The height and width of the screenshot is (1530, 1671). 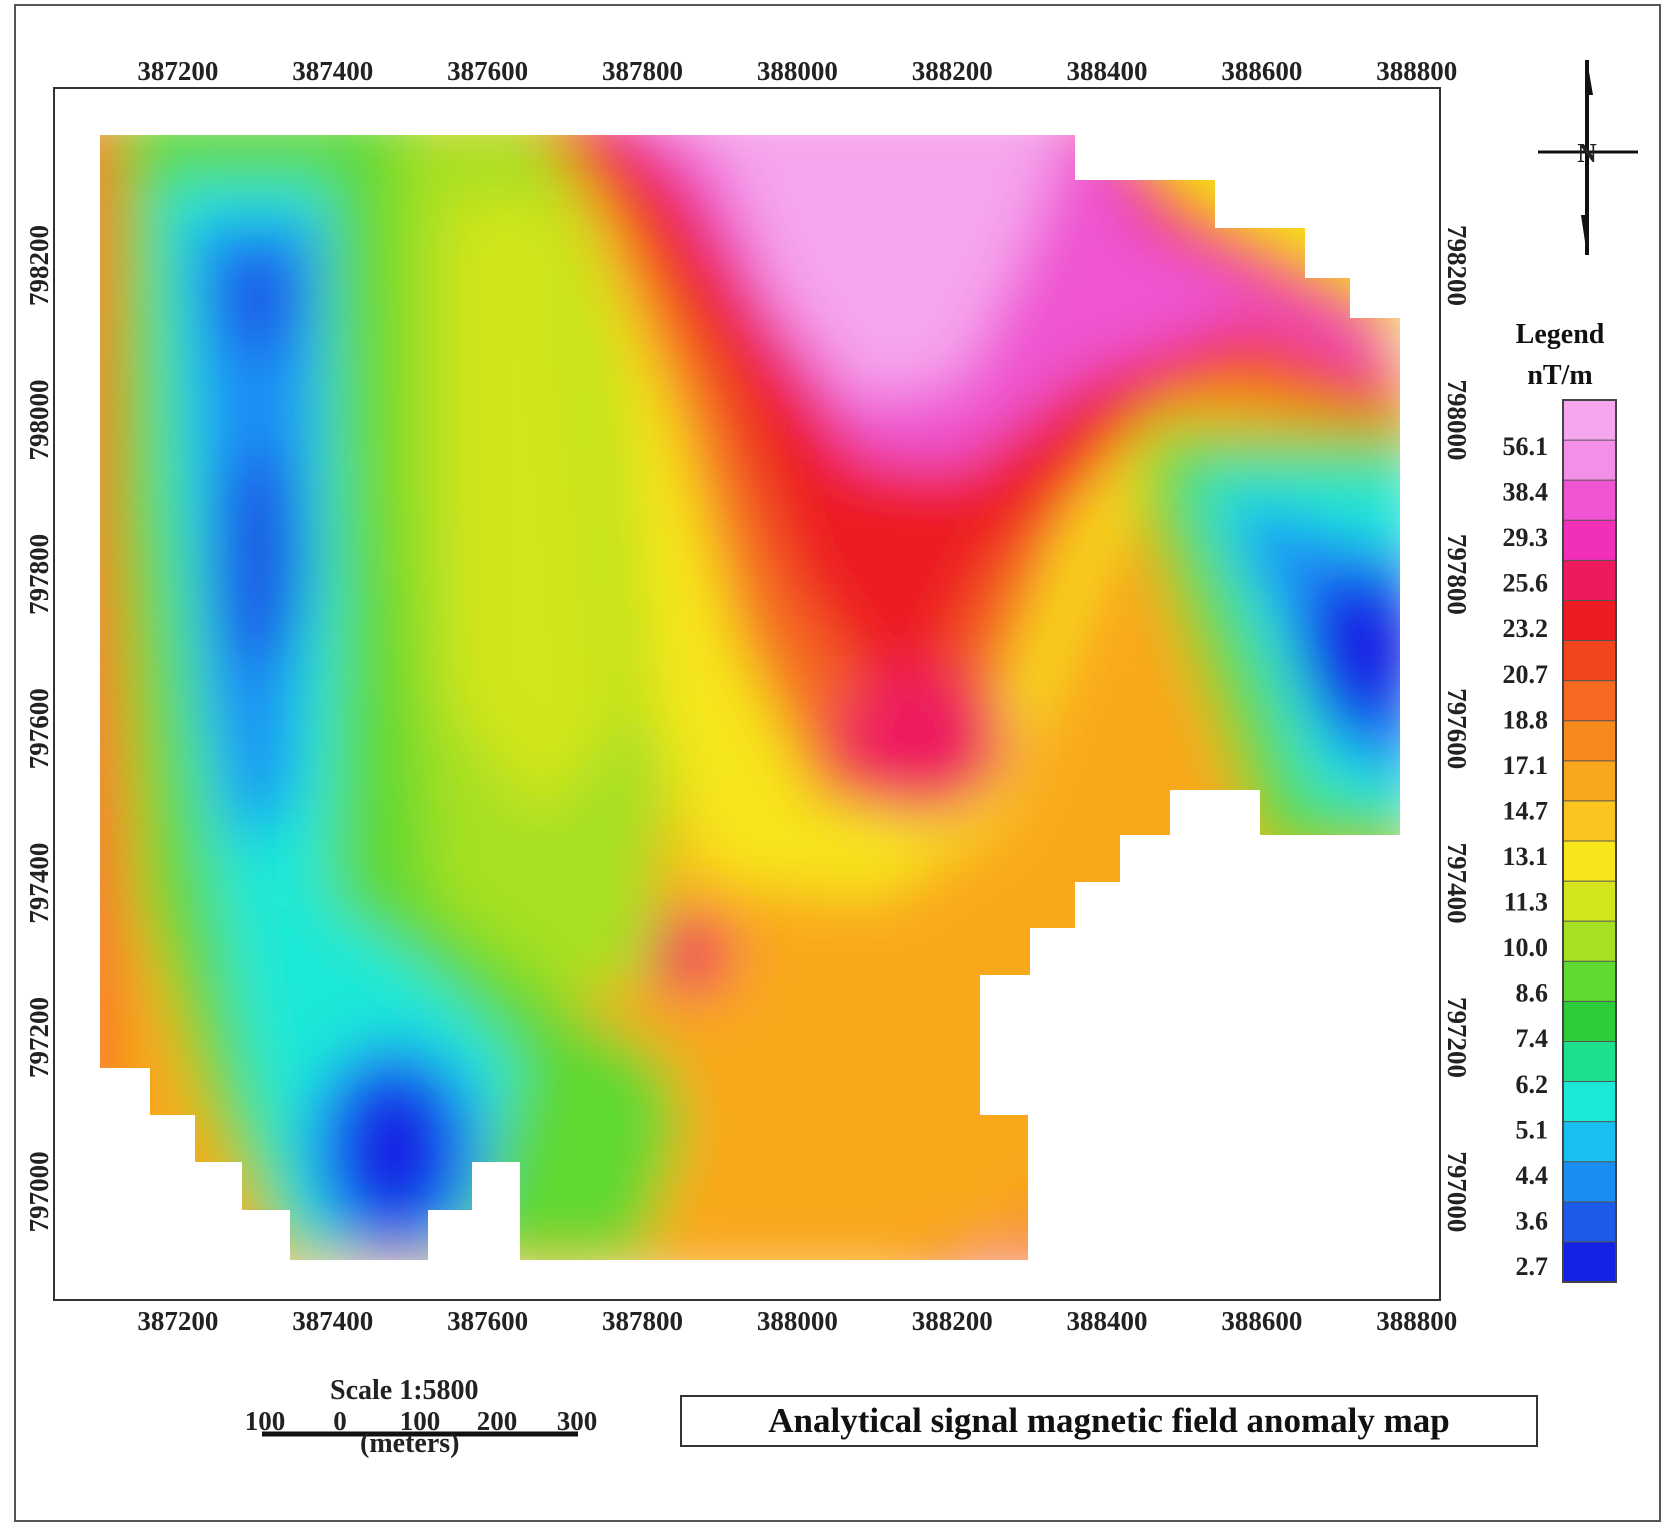 What do you see at coordinates (39, 265) in the screenshot?
I see `y-tick-label-left: 798200` at bounding box center [39, 265].